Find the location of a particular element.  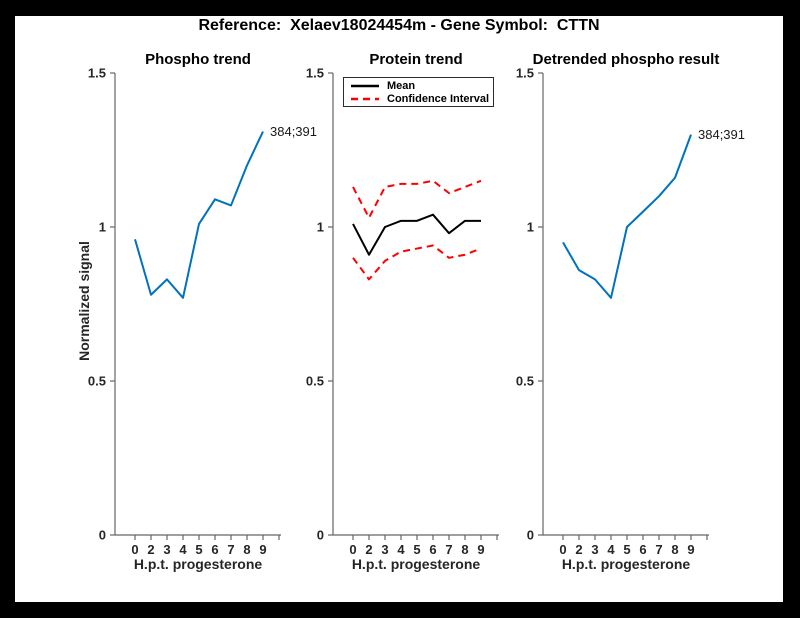

legend-ci-label: Confidence Interval is located at coordinates (438, 98).